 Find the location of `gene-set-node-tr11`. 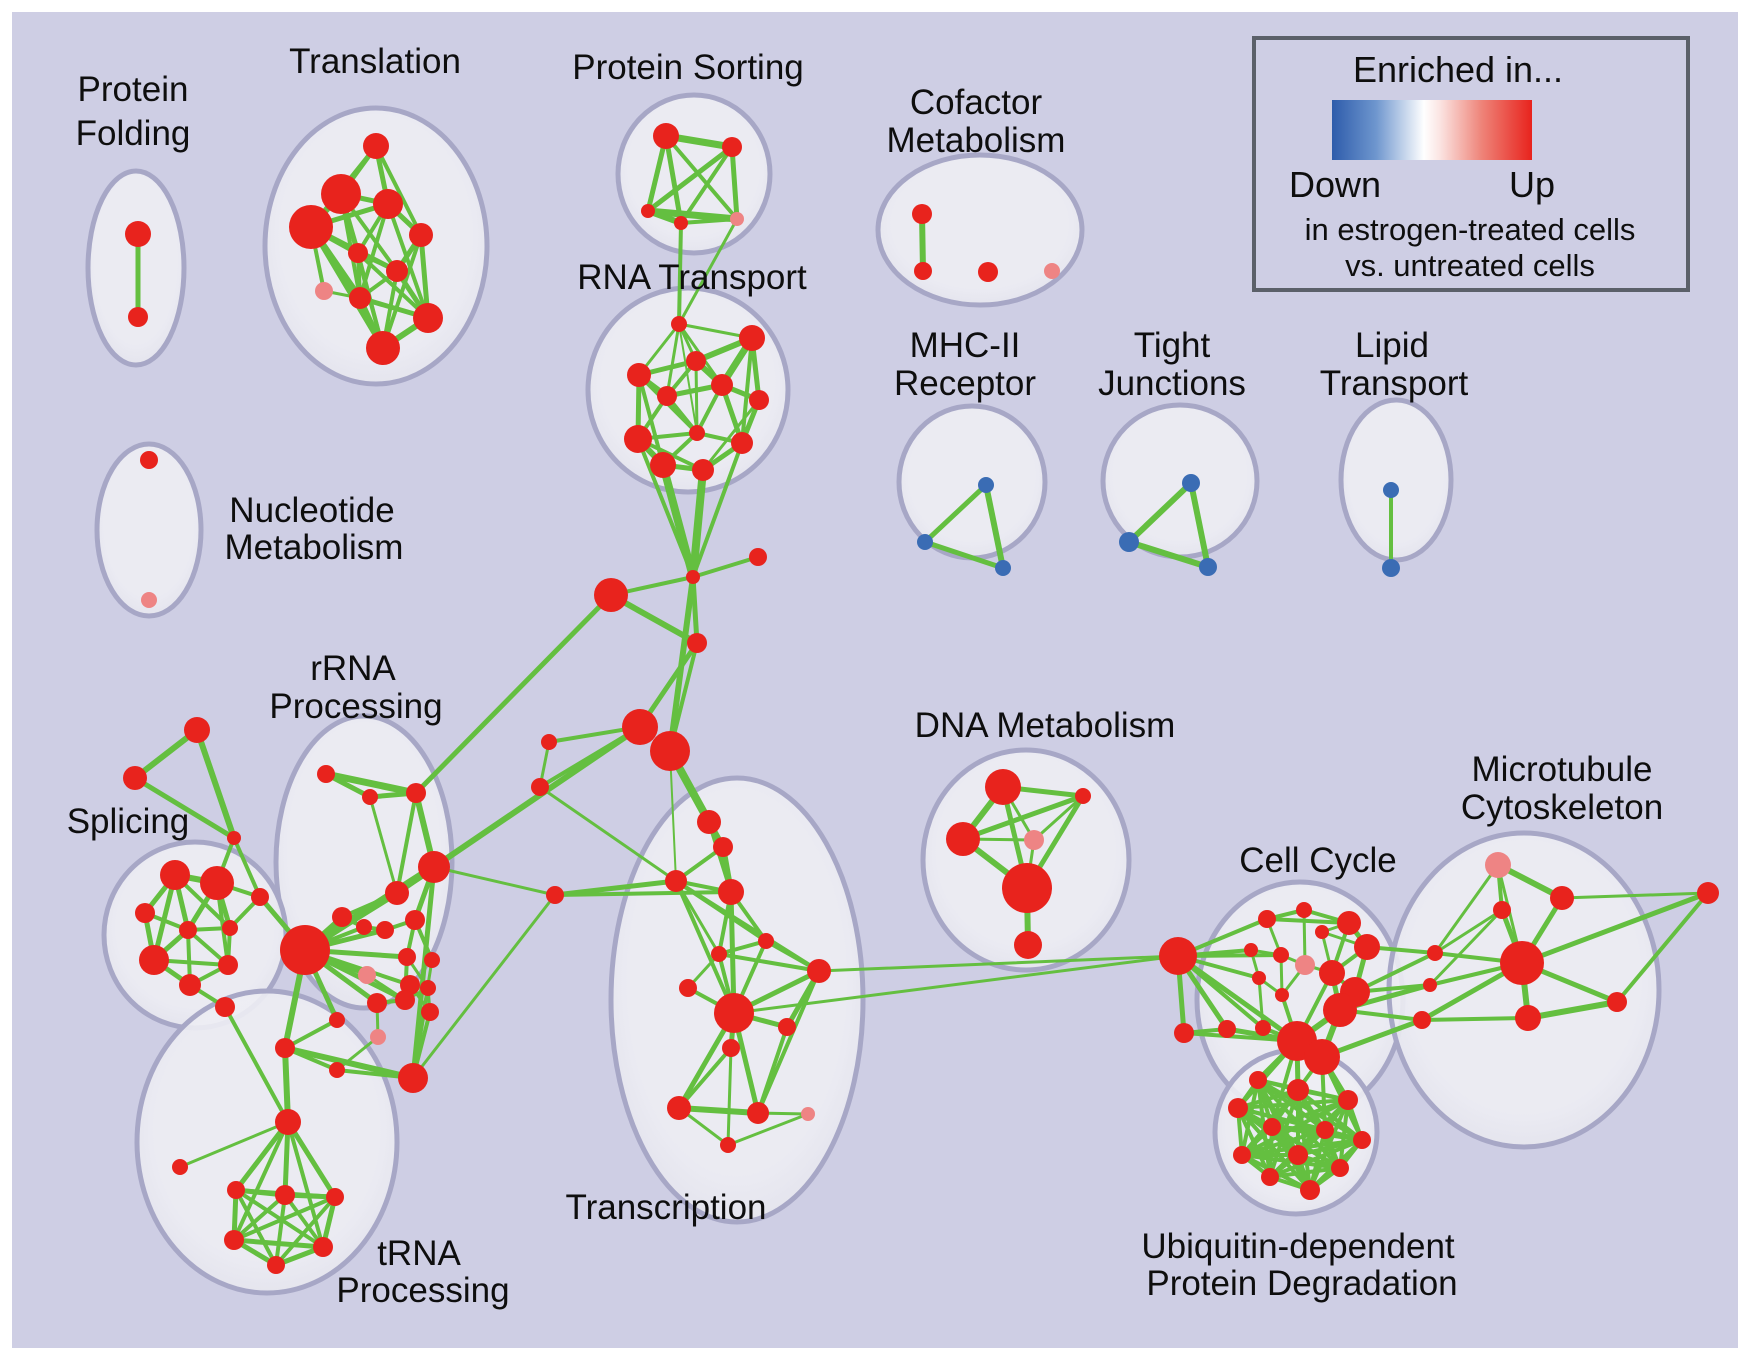

gene-set-node-tr11 is located at coordinates (383, 348).